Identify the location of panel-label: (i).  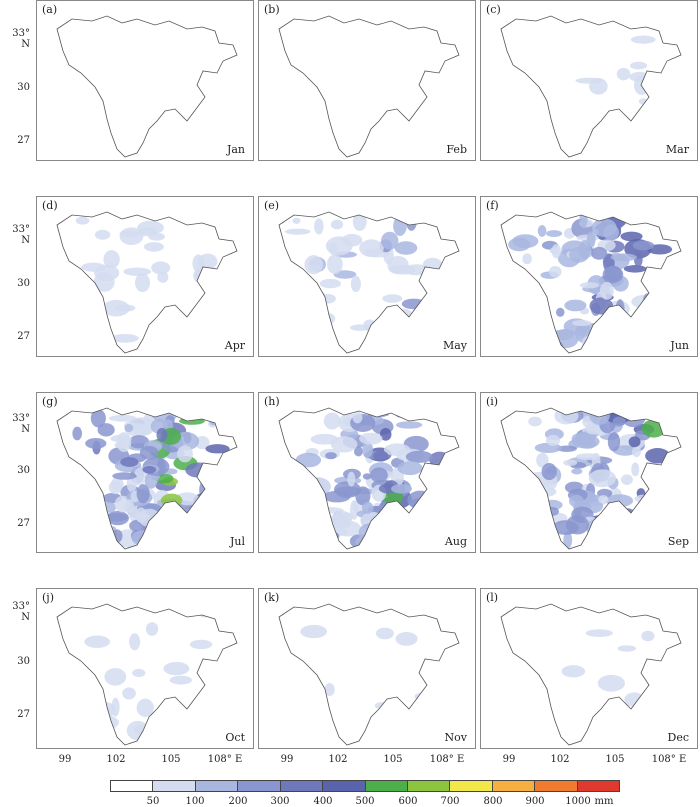
(492, 401).